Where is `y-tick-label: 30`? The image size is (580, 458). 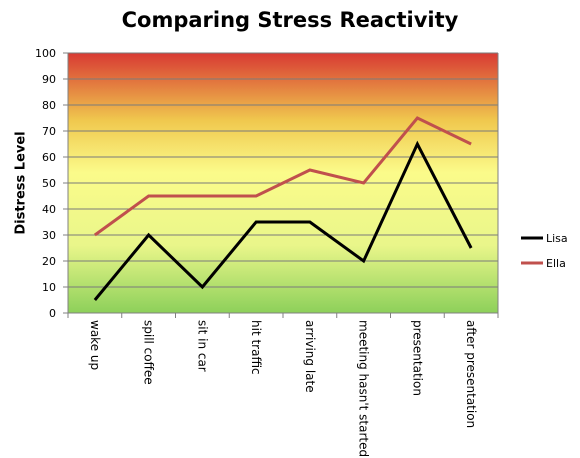
y-tick-label: 30 is located at coordinates (49, 235).